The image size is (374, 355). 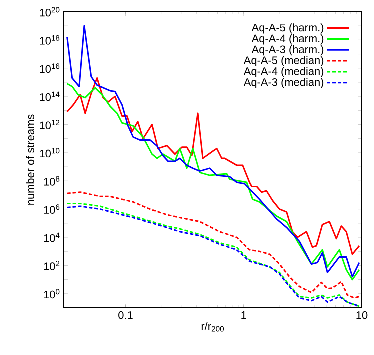 What do you see at coordinates (244, 316) in the screenshot?
I see `x-tick-label: 1` at bounding box center [244, 316].